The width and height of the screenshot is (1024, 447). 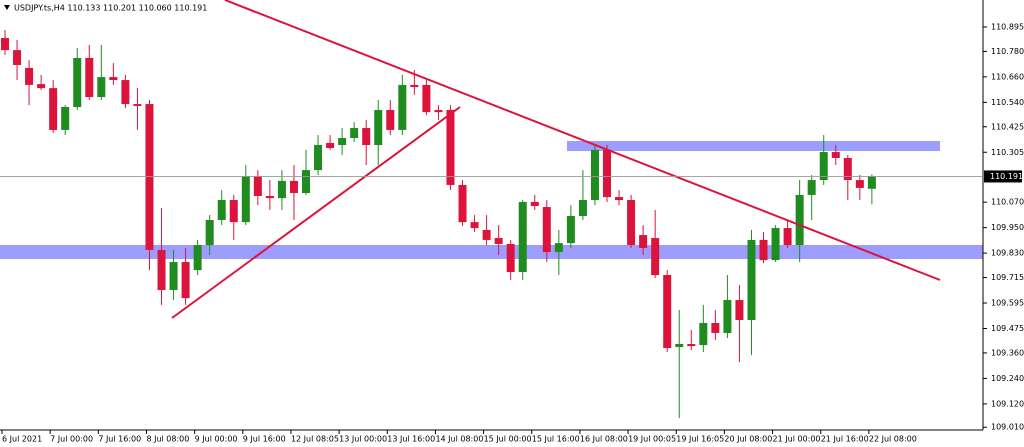 What do you see at coordinates (167, 439) in the screenshot?
I see `x-tick-label: 8 Jul 08:00` at bounding box center [167, 439].